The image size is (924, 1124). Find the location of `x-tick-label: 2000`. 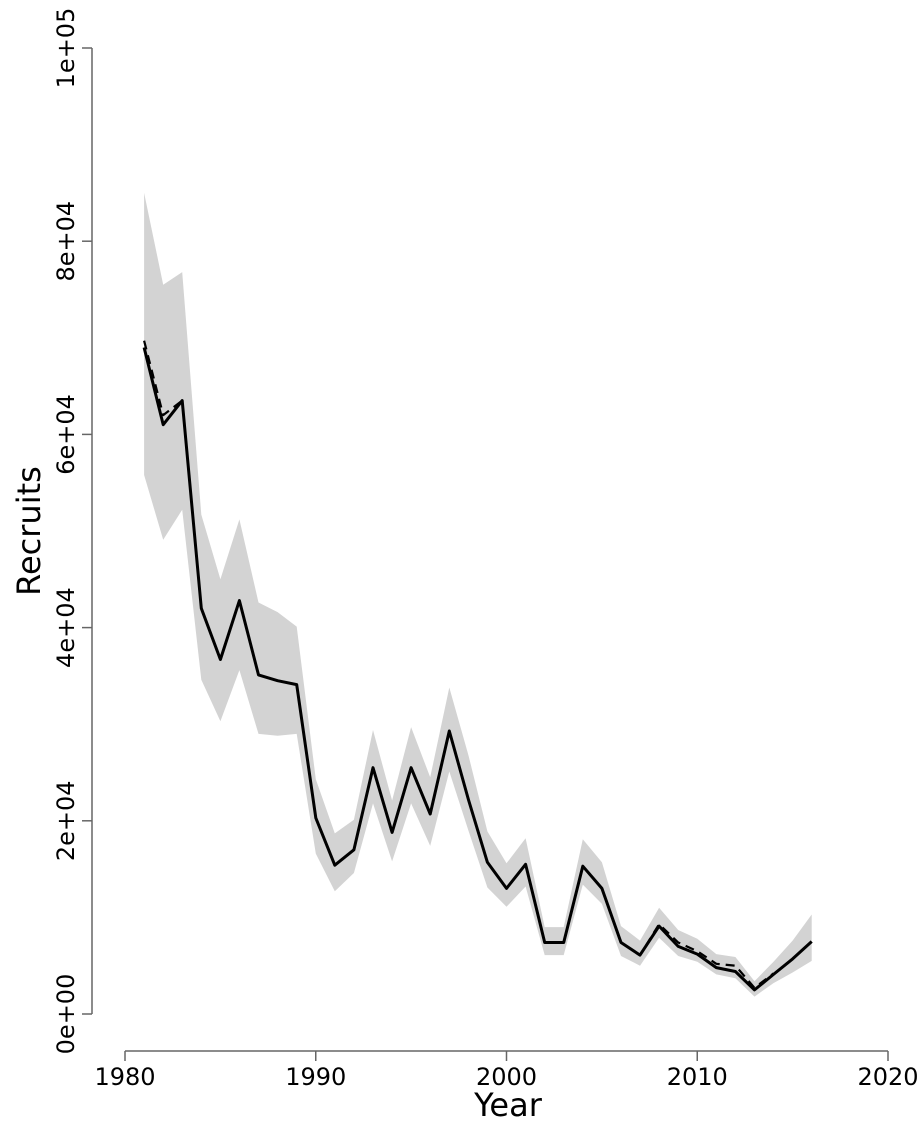

x-tick-label: 2000 is located at coordinates (506, 1077).